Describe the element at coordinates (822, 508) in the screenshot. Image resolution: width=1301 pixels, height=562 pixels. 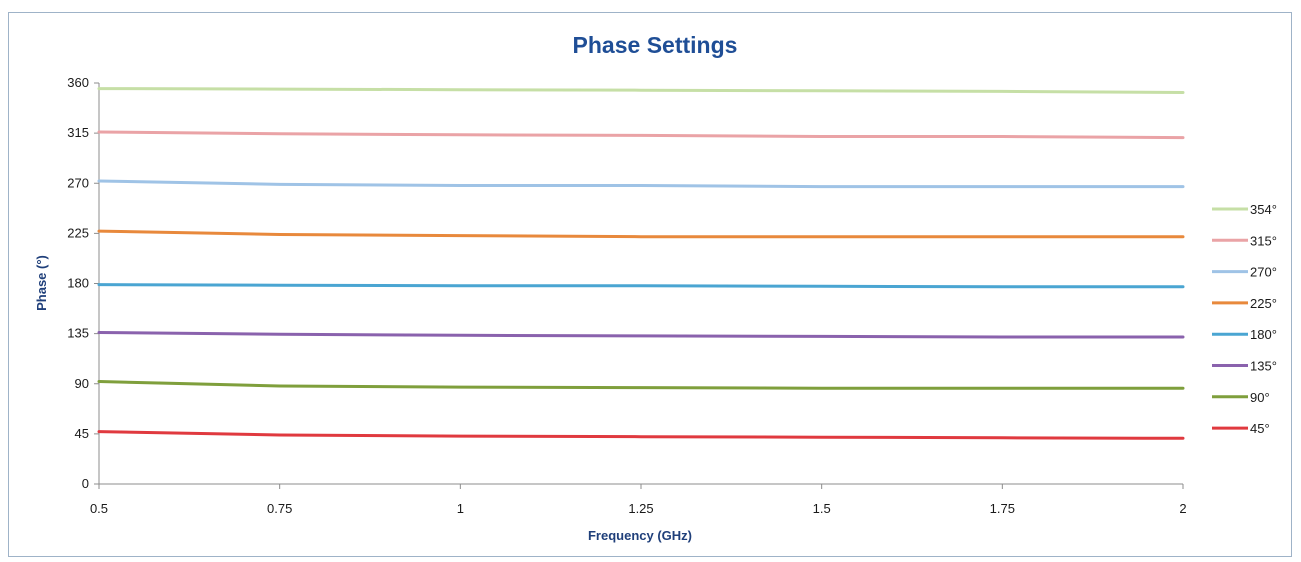
I see `x-tick-label: 1.5` at that location.